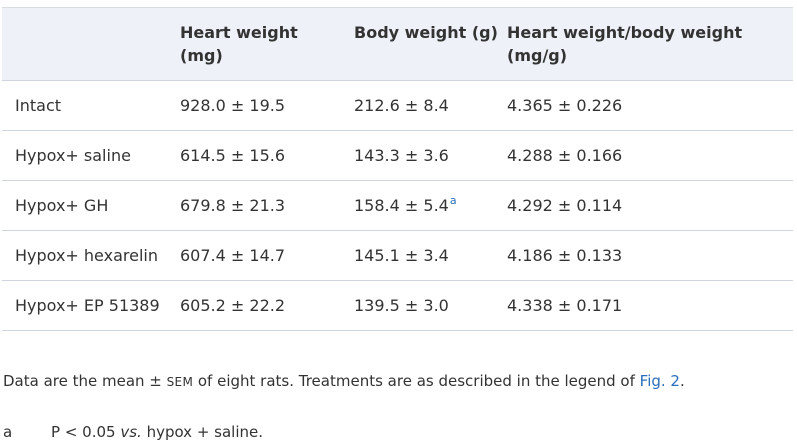 The width and height of the screenshot is (797, 443). What do you see at coordinates (650, 305) in the screenshot?
I see `row-ratio: 4.338 ± 0.171` at bounding box center [650, 305].